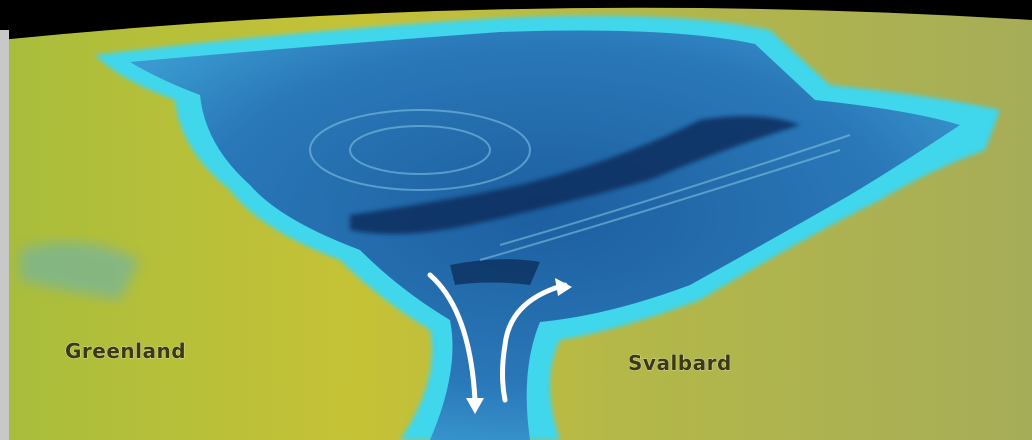 The height and width of the screenshot is (440, 1032). What do you see at coordinates (80, 271) in the screenshot?
I see `shelf` at bounding box center [80, 271].